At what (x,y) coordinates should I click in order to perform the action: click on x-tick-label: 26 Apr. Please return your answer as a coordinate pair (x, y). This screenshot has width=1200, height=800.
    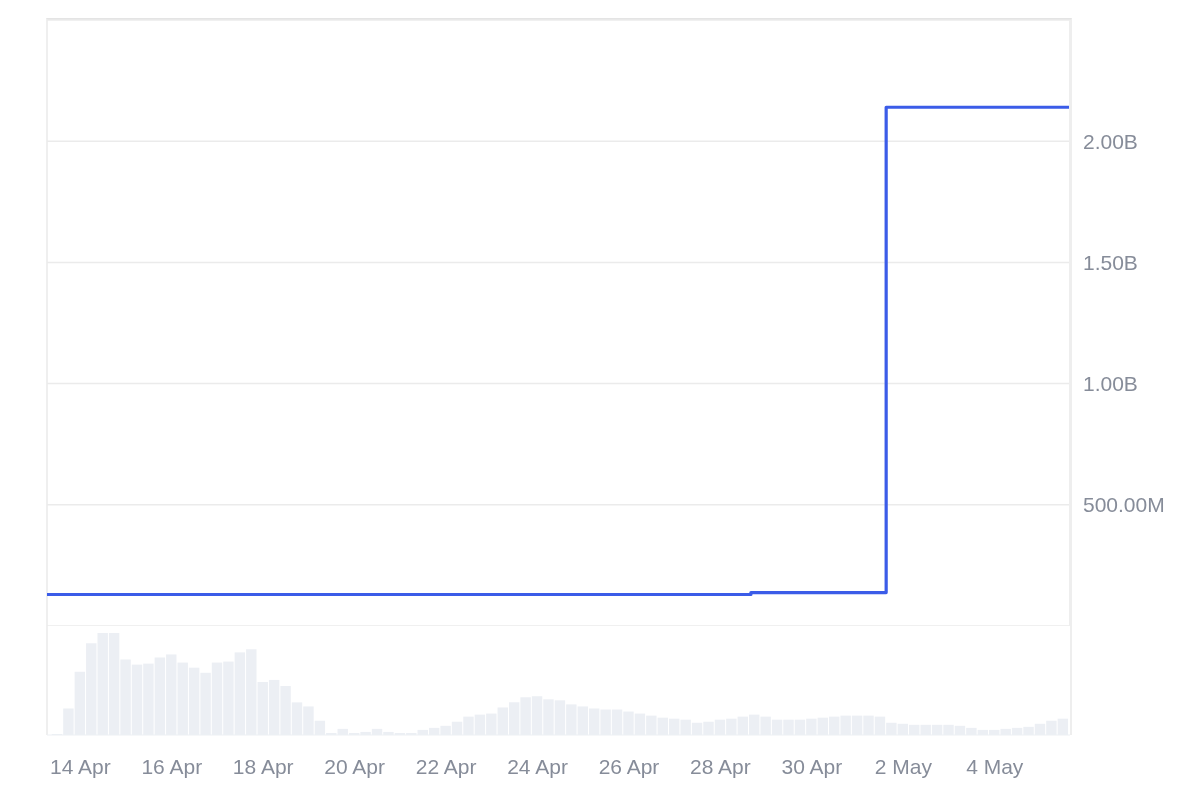
    Looking at the image, I should click on (629, 766).